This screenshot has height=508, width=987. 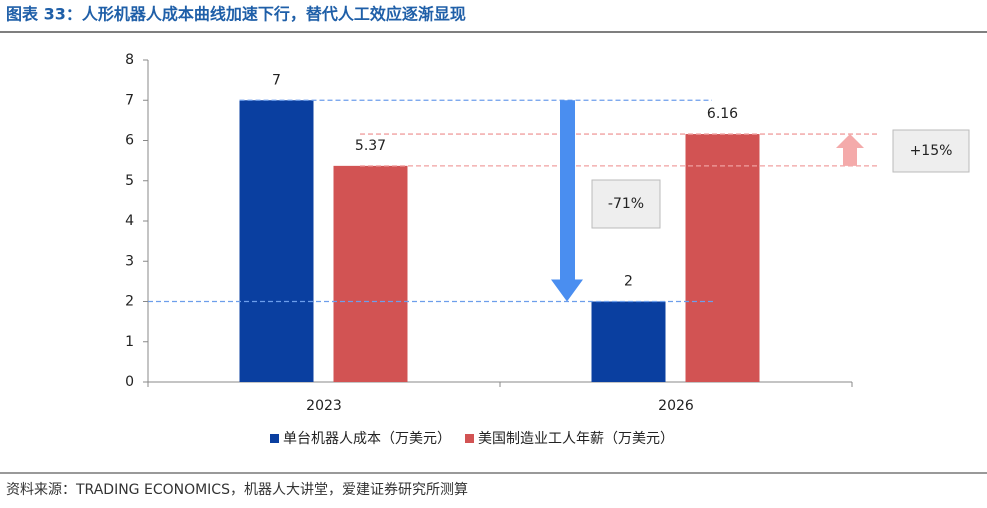 What do you see at coordinates (129, 181) in the screenshot?
I see `y-tick-label: 5` at bounding box center [129, 181].